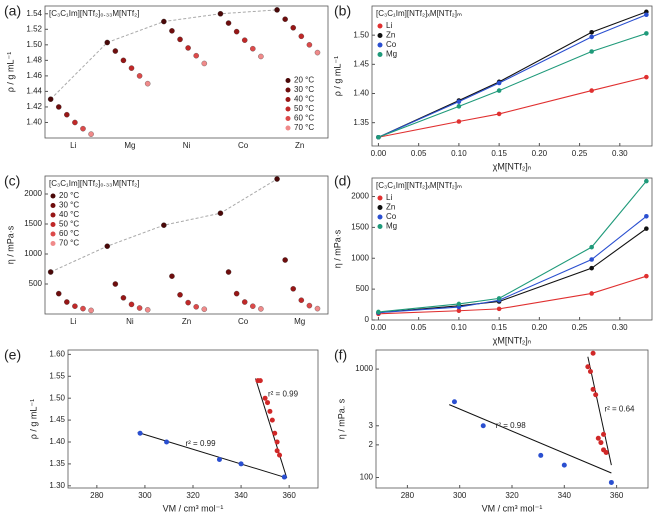 Image resolution: width=661 pixels, height=516 pixels. Describe the element at coordinates (460, 495) in the screenshot. I see `x-tick-label: 300` at that location.